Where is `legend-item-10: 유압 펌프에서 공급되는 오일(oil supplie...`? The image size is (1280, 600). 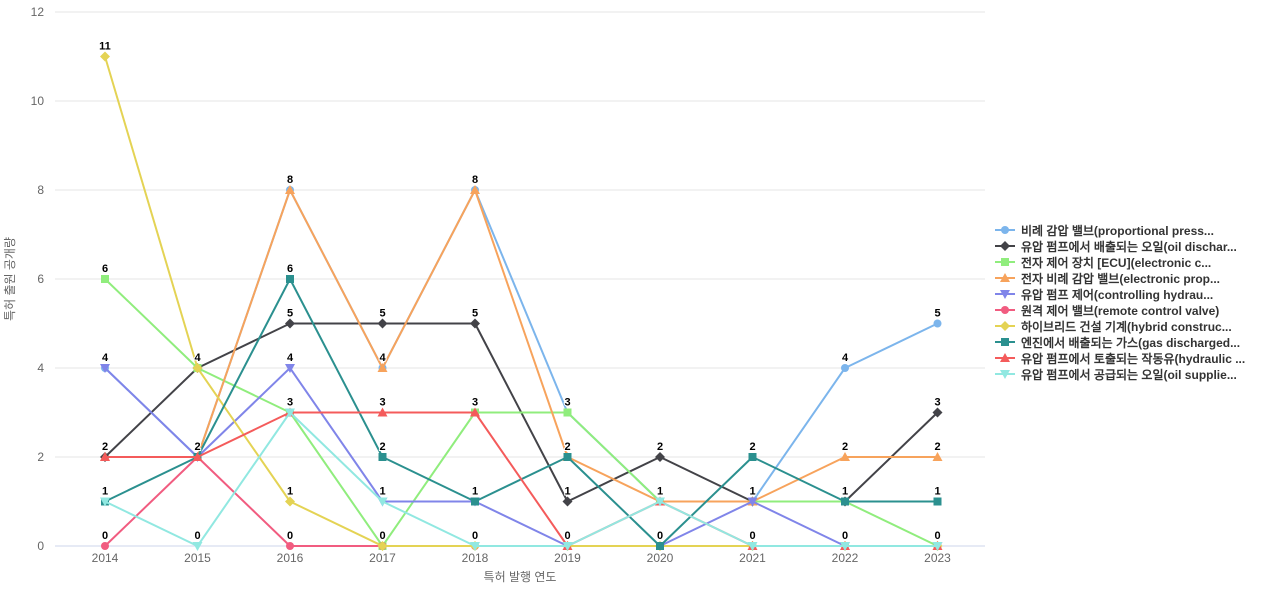 legend-item-10: 유압 펌프에서 공급되는 오일(oil supplie... is located at coordinates (1119, 374).